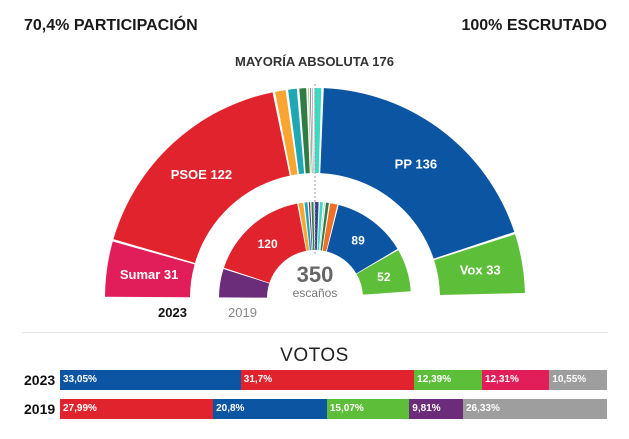  What do you see at coordinates (242, 312) in the screenshot?
I see `inner-year-label: 2019` at bounding box center [242, 312].